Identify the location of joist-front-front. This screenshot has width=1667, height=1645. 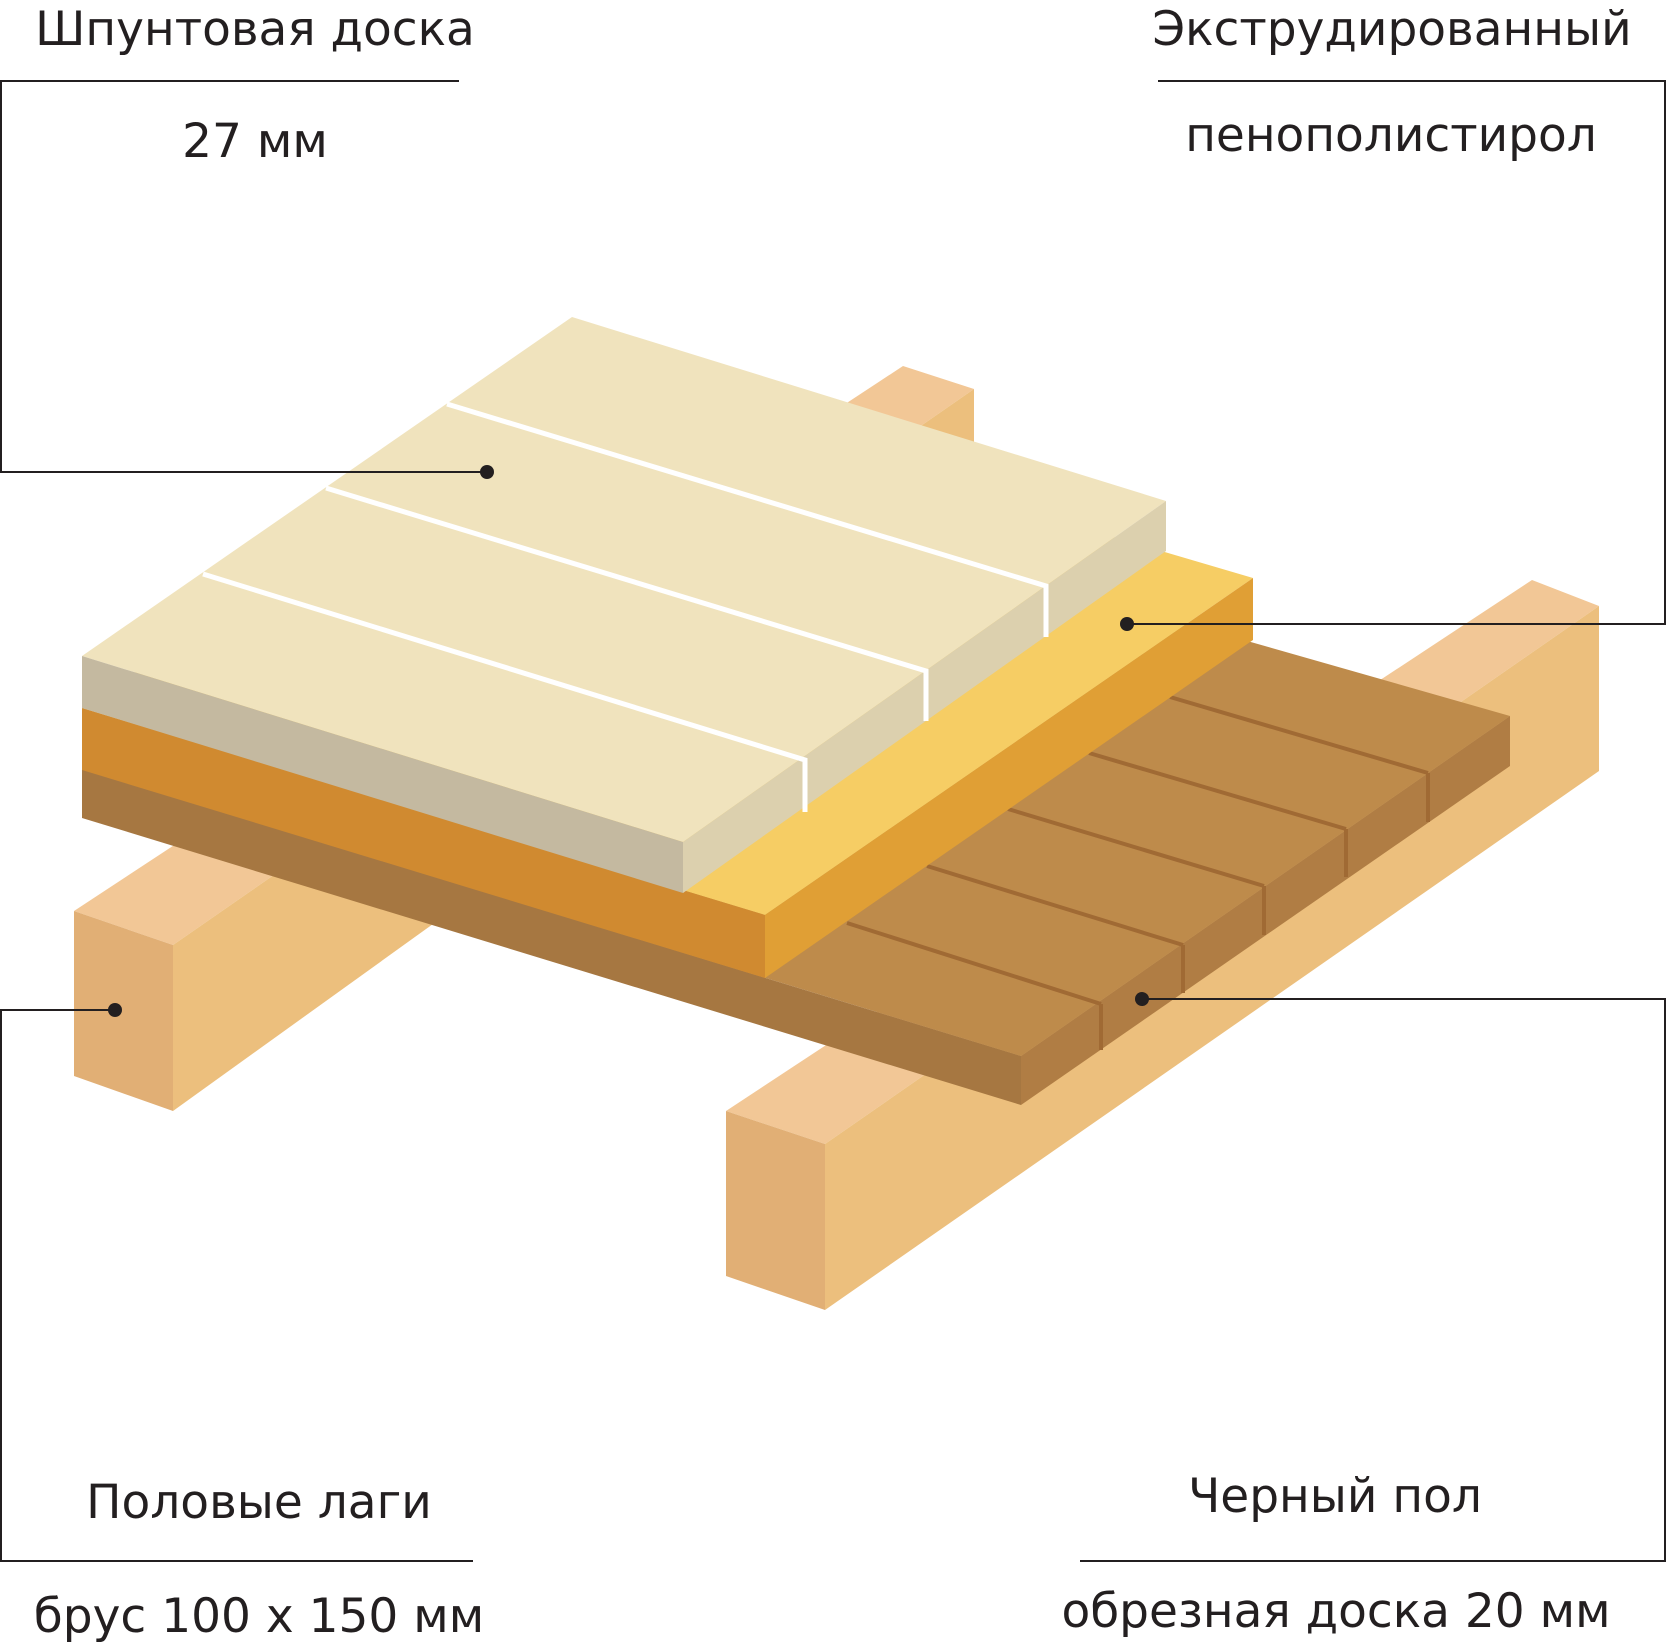
(775, 1210).